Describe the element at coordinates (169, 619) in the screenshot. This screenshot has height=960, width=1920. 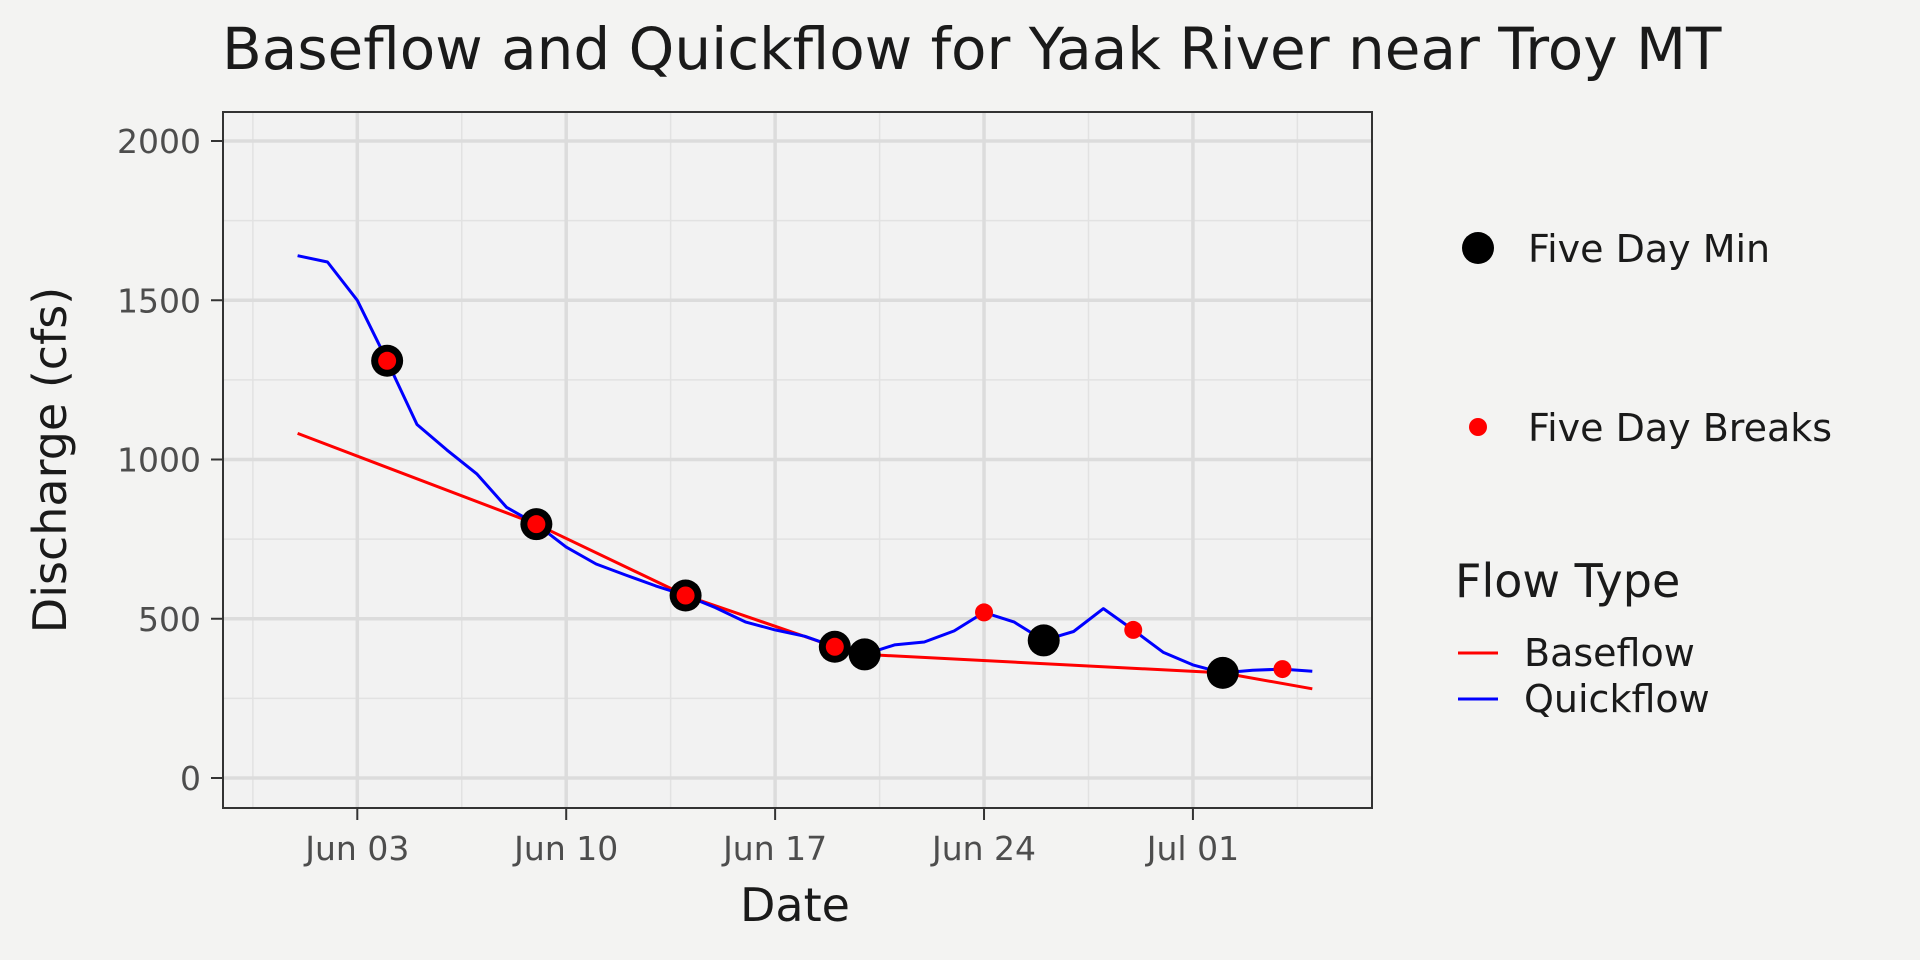
I see `y-tick-label: 500` at that location.